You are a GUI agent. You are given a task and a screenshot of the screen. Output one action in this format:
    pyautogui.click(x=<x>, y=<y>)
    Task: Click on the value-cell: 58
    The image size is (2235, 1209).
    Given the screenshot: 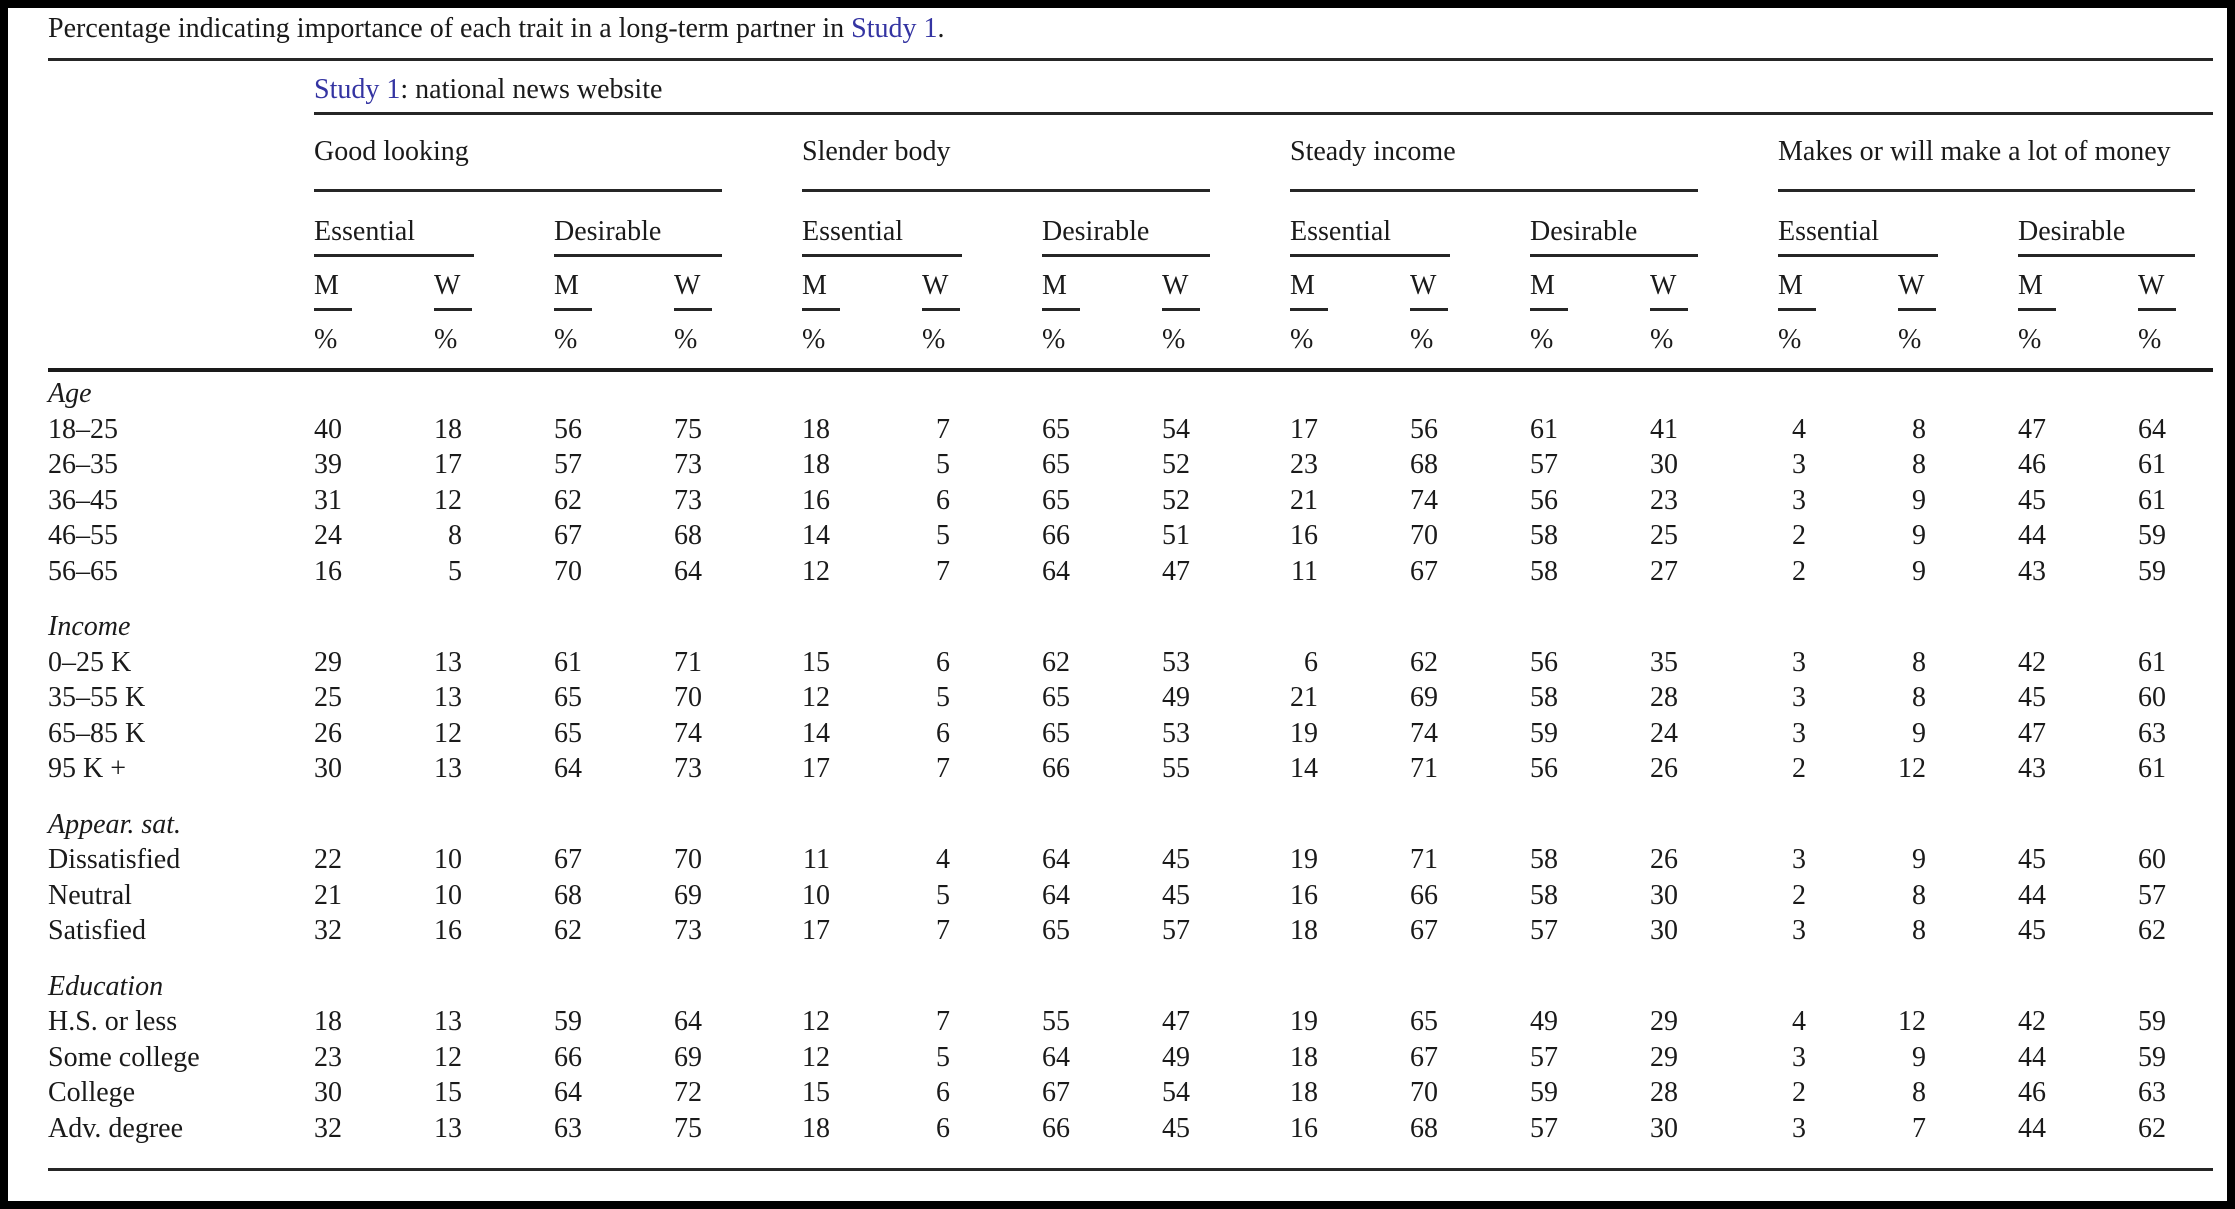 What is the action you would take?
    pyautogui.click(x=1590, y=896)
    